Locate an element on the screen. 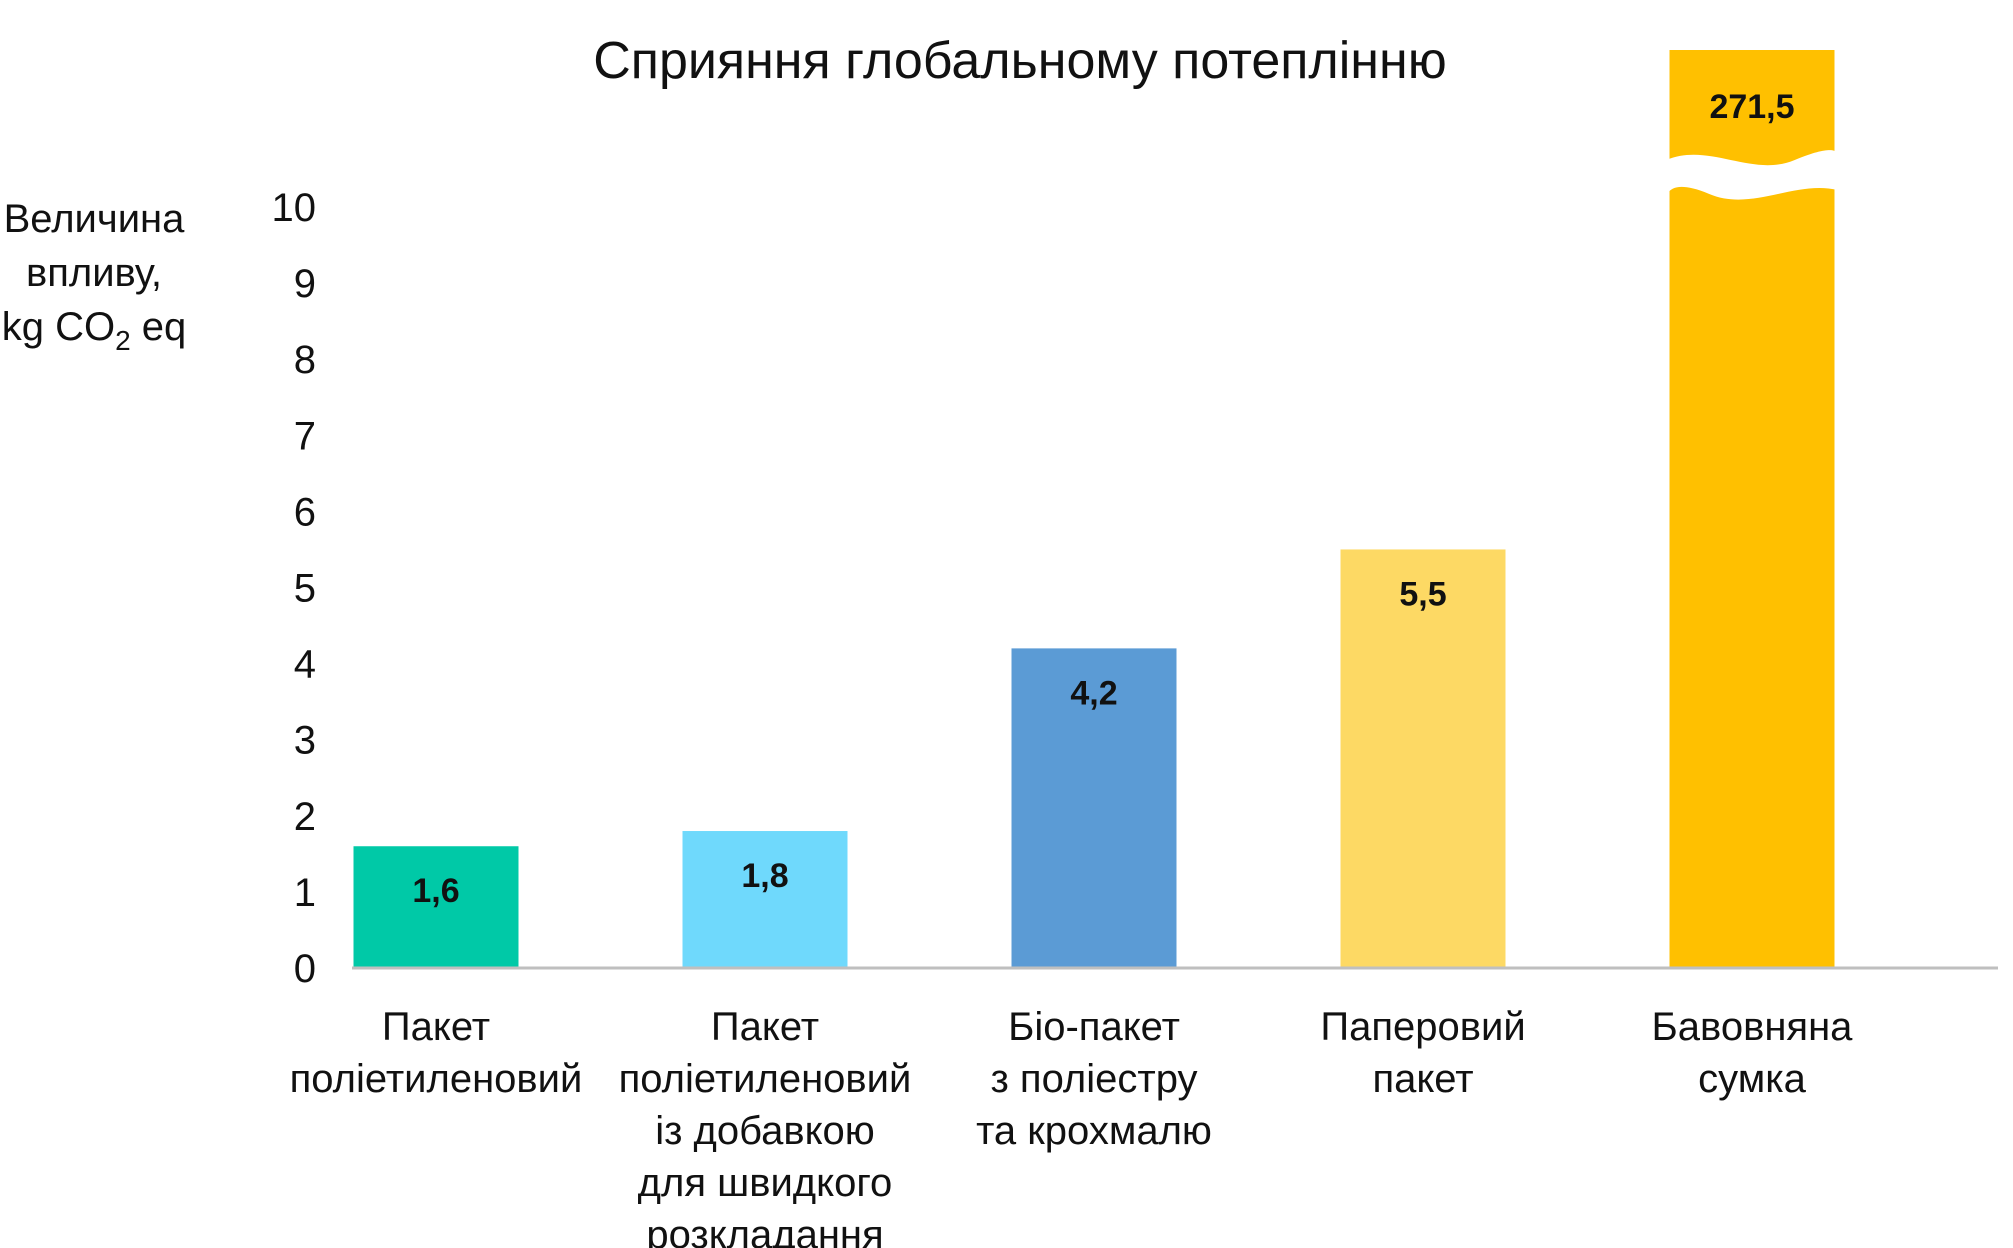 Image resolution: width=2013 pixels, height=1248 pixels. y-tick-label-5: 5 is located at coordinates (305, 589).